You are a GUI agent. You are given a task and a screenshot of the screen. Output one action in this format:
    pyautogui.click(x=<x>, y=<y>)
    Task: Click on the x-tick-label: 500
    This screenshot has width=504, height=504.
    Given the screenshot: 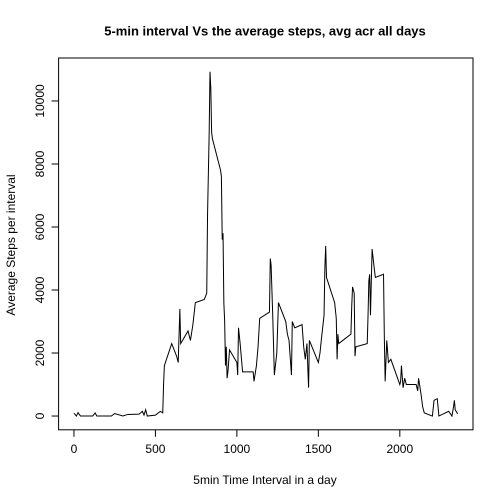 What is the action you would take?
    pyautogui.click(x=155, y=449)
    